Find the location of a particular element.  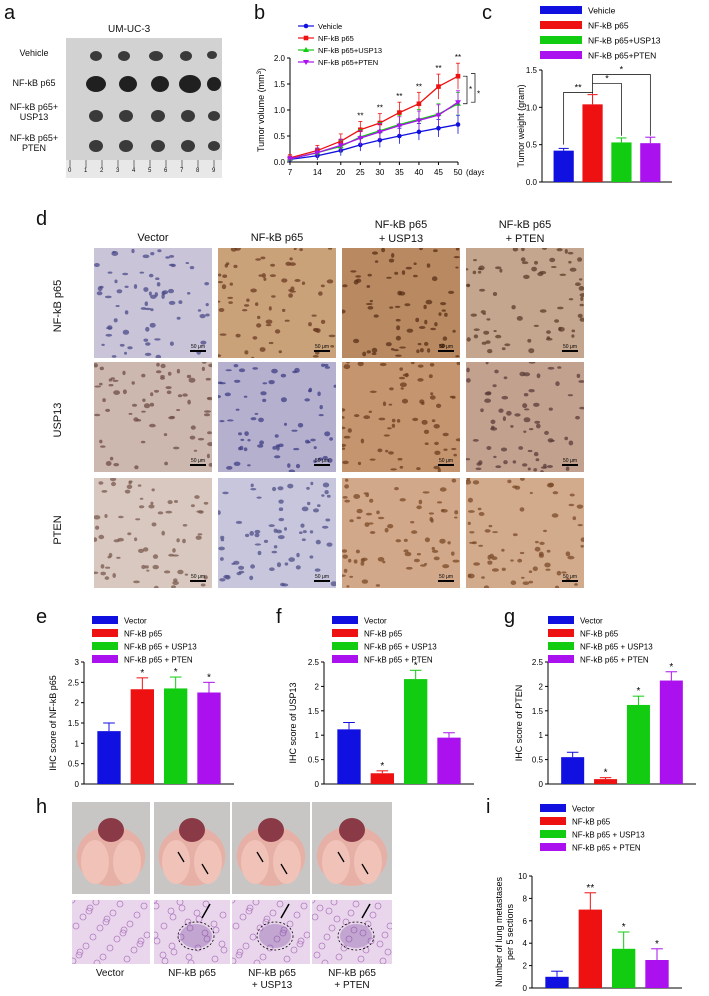

ihc-tile-r2-c3: 50 μm is located at coordinates (401, 417).